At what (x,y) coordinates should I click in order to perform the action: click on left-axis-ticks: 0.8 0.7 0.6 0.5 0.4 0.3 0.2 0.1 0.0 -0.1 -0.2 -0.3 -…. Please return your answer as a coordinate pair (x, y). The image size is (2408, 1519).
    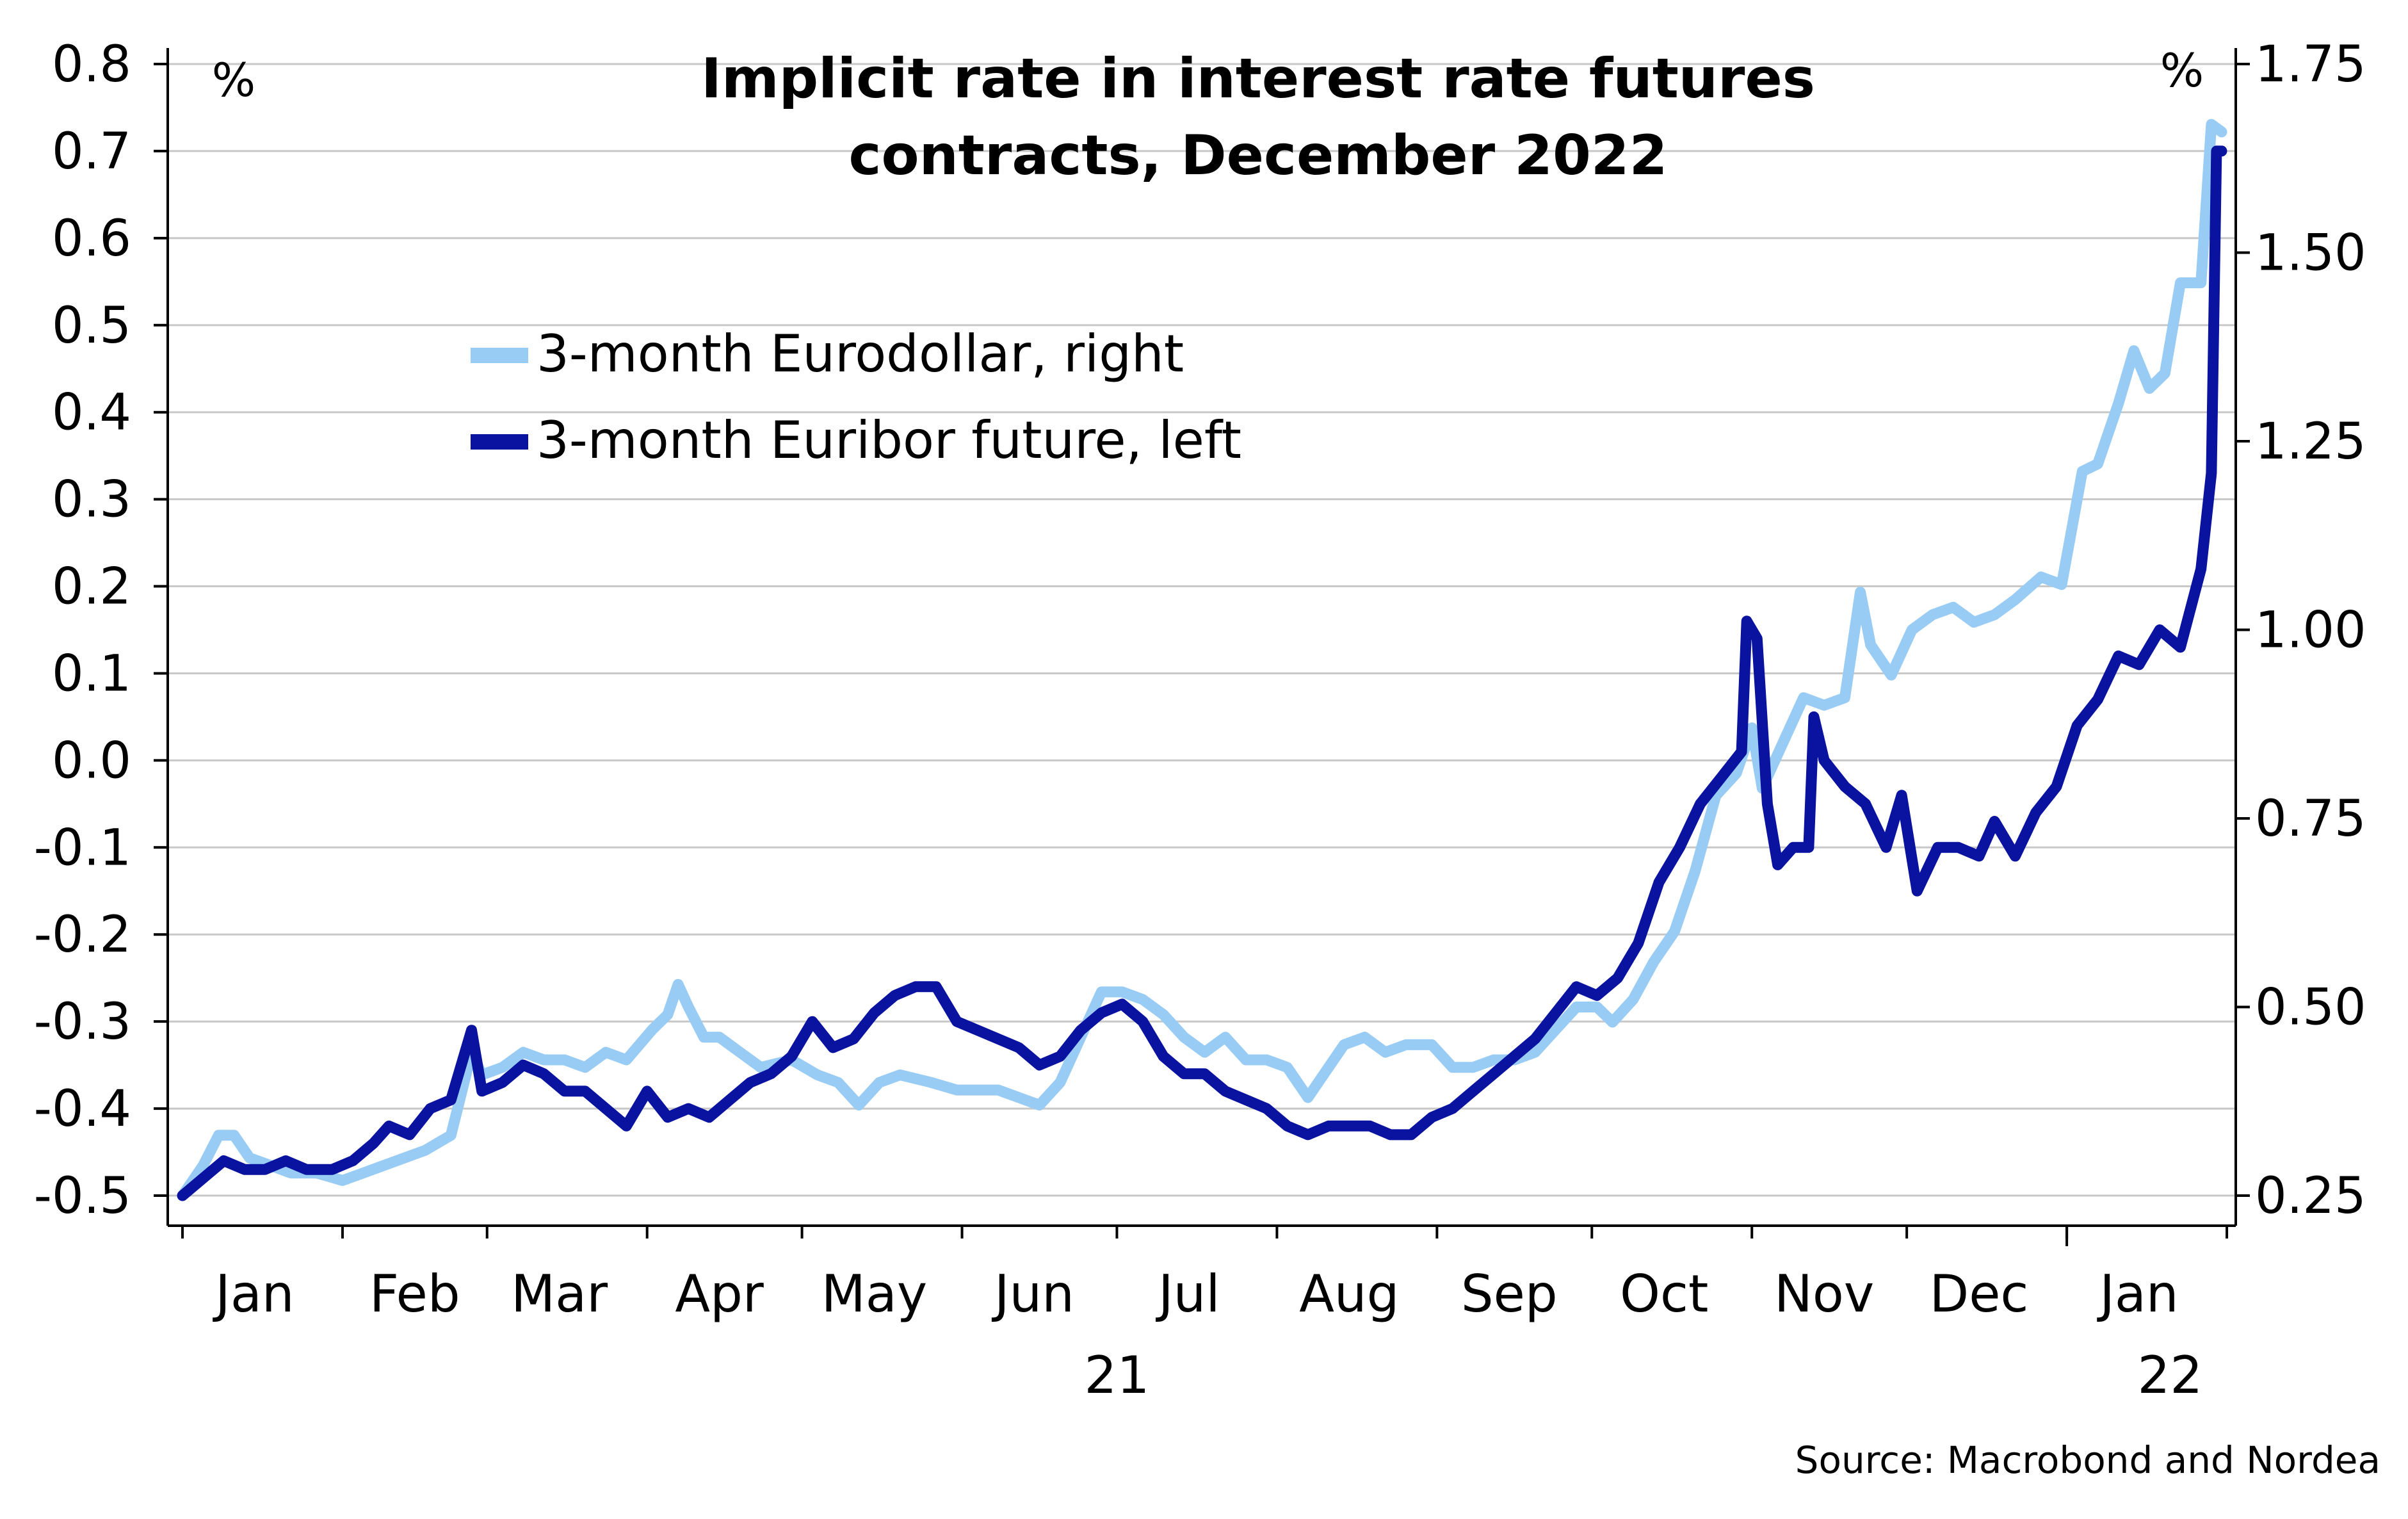
    Looking at the image, I should click on (101, 630).